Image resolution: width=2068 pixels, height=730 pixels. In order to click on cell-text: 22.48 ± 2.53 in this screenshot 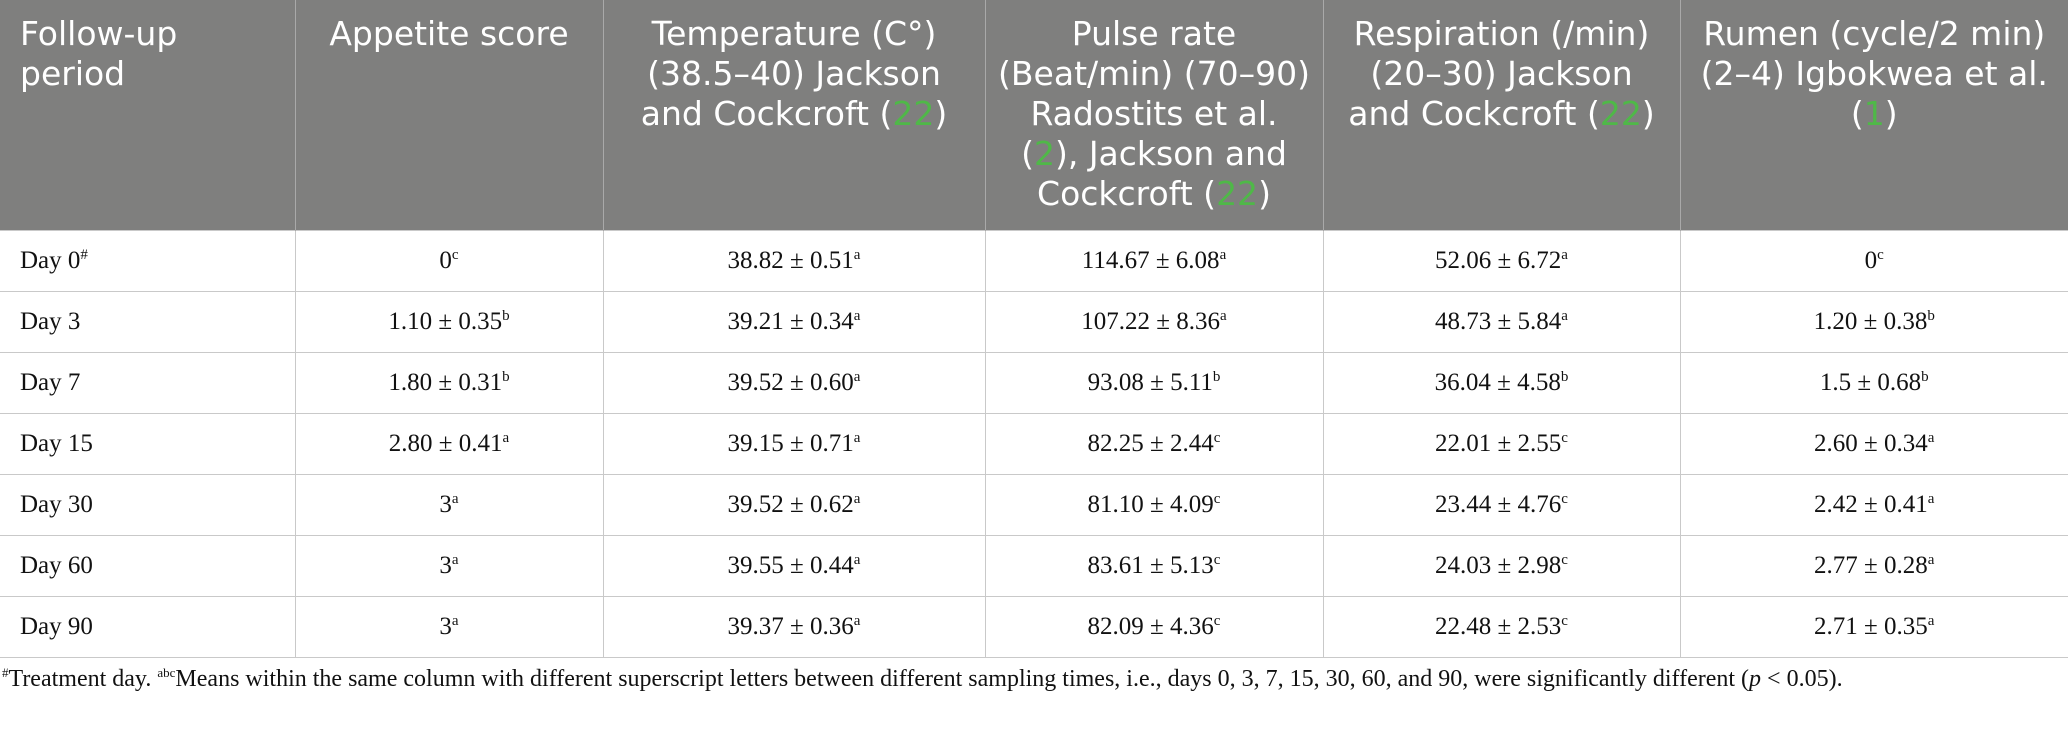, I will do `click(1498, 626)`.